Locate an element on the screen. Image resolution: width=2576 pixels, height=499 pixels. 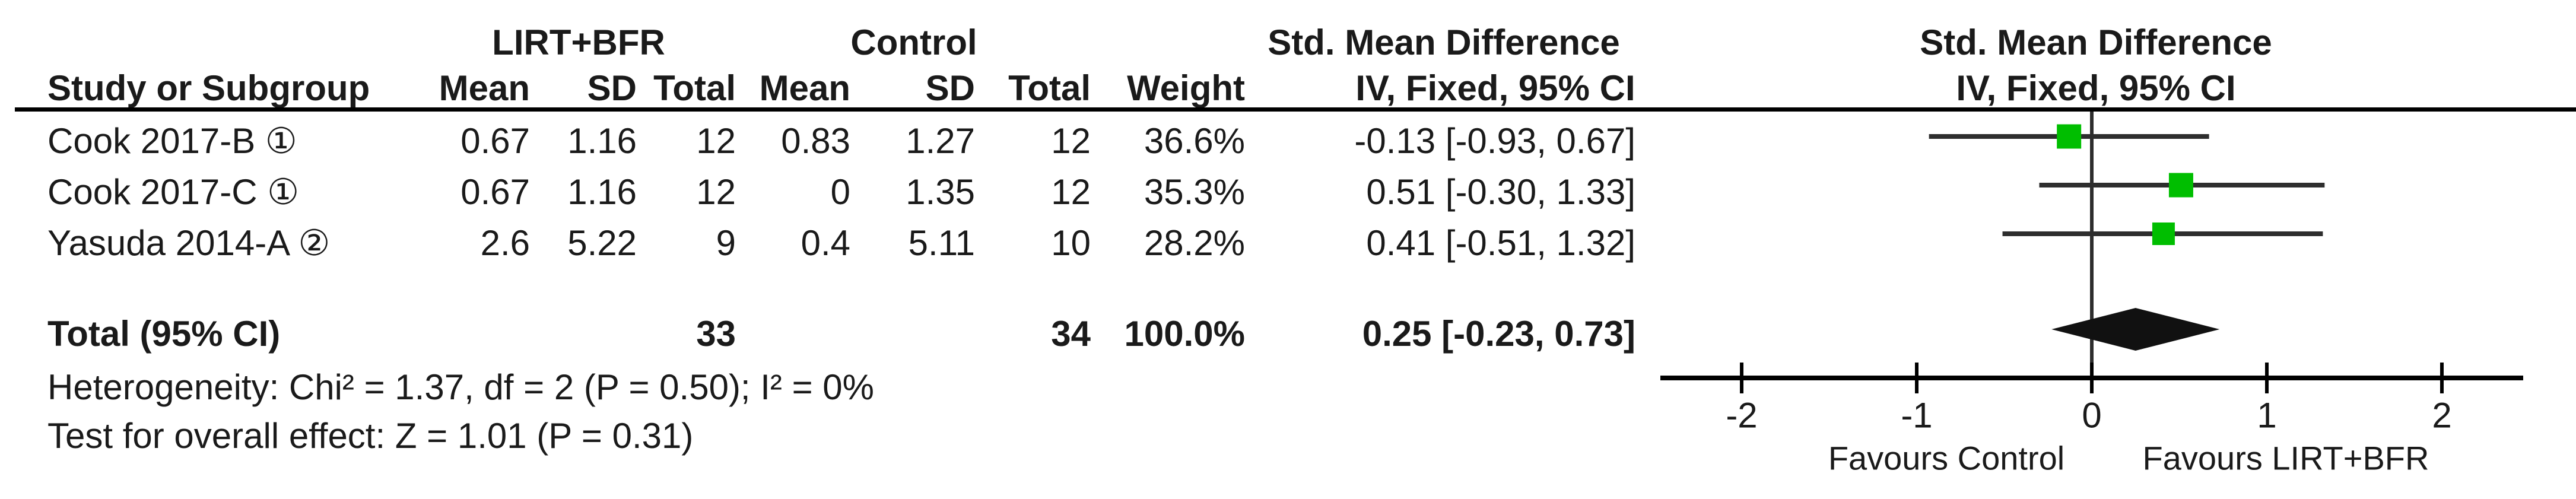
header-separator-line is located at coordinates (1296, 109).